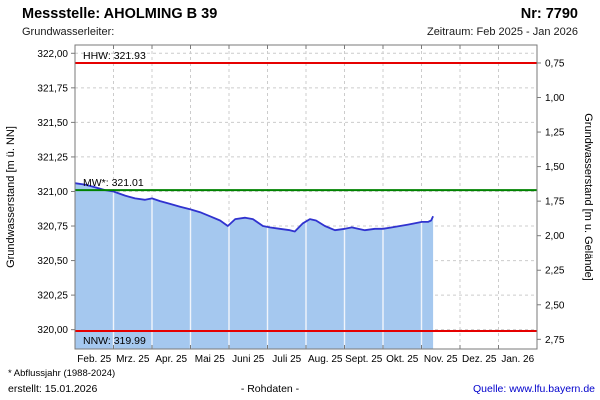  I want to click on created-date: erstellt: 15.01.2026, so click(53, 389).